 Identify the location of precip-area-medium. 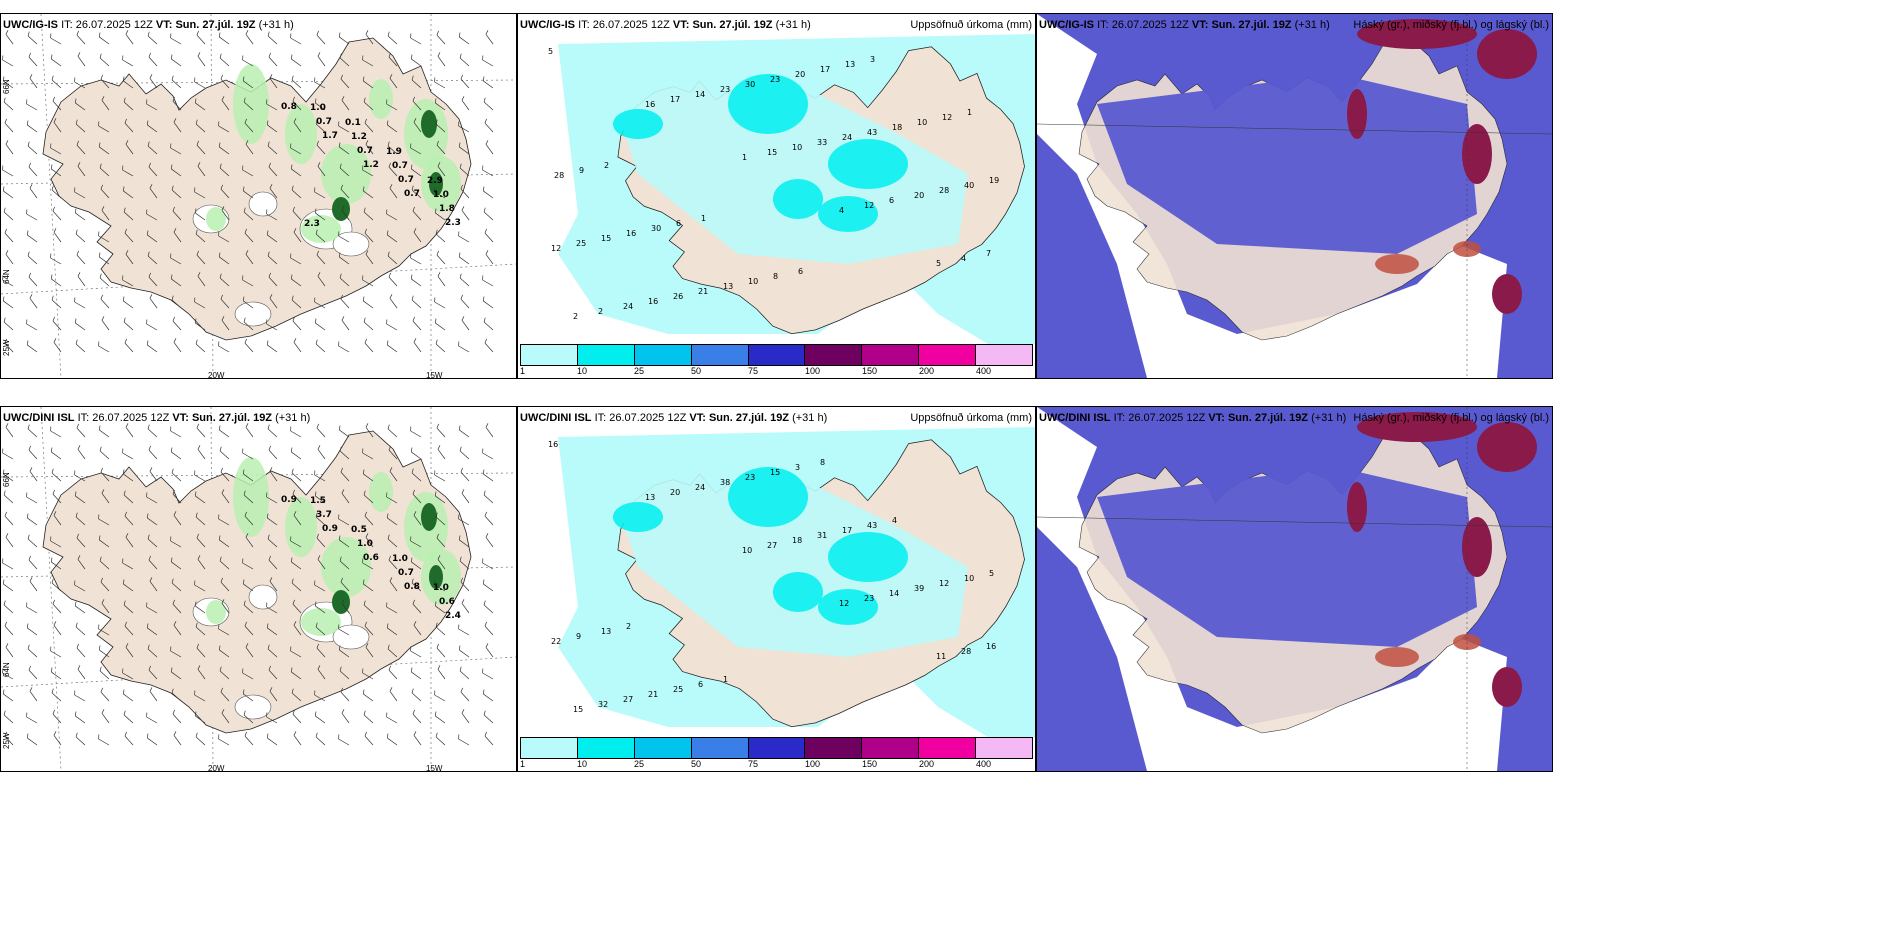
(868, 164).